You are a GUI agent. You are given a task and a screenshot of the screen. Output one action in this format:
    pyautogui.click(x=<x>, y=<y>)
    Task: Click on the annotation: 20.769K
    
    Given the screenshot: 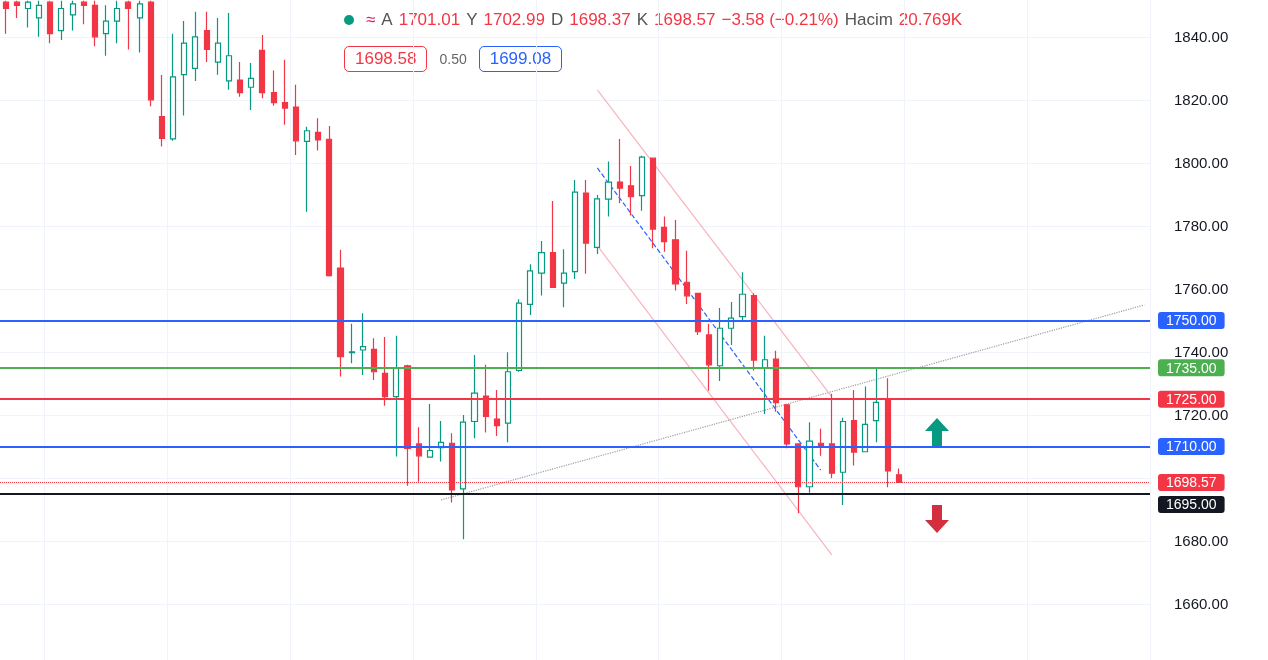 What is the action you would take?
    pyautogui.click(x=930, y=20)
    